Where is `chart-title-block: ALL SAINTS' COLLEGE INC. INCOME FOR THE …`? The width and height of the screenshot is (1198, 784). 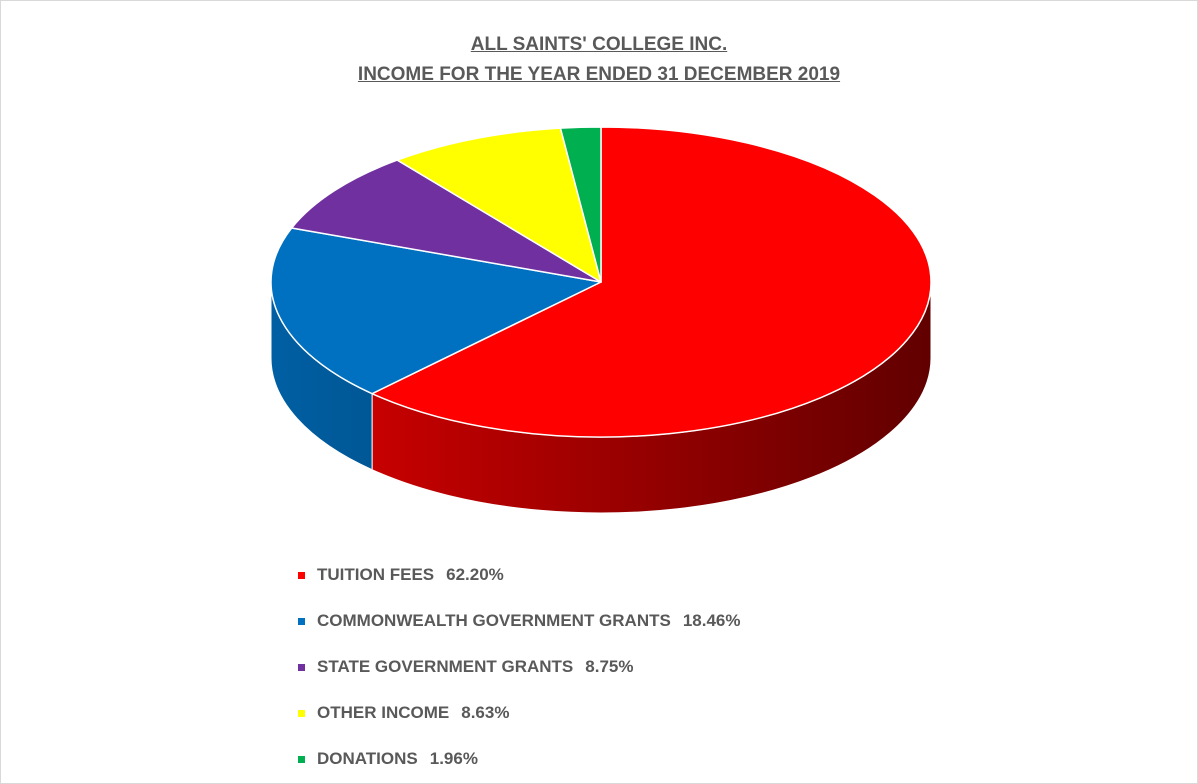
chart-title-block: ALL SAINTS' COLLEGE INC. INCOME FOR THE … is located at coordinates (599, 60).